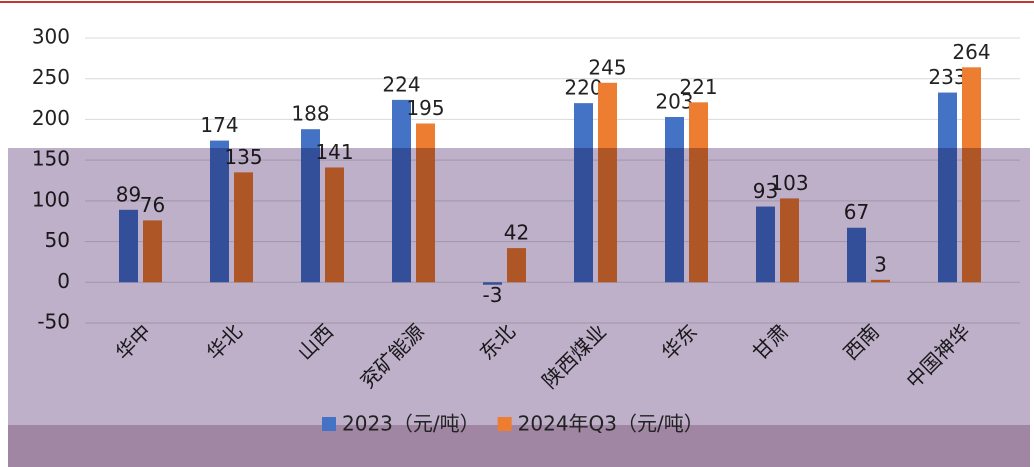 This screenshot has height=467, width=1034. I want to click on data-label: 220, so click(583, 88).